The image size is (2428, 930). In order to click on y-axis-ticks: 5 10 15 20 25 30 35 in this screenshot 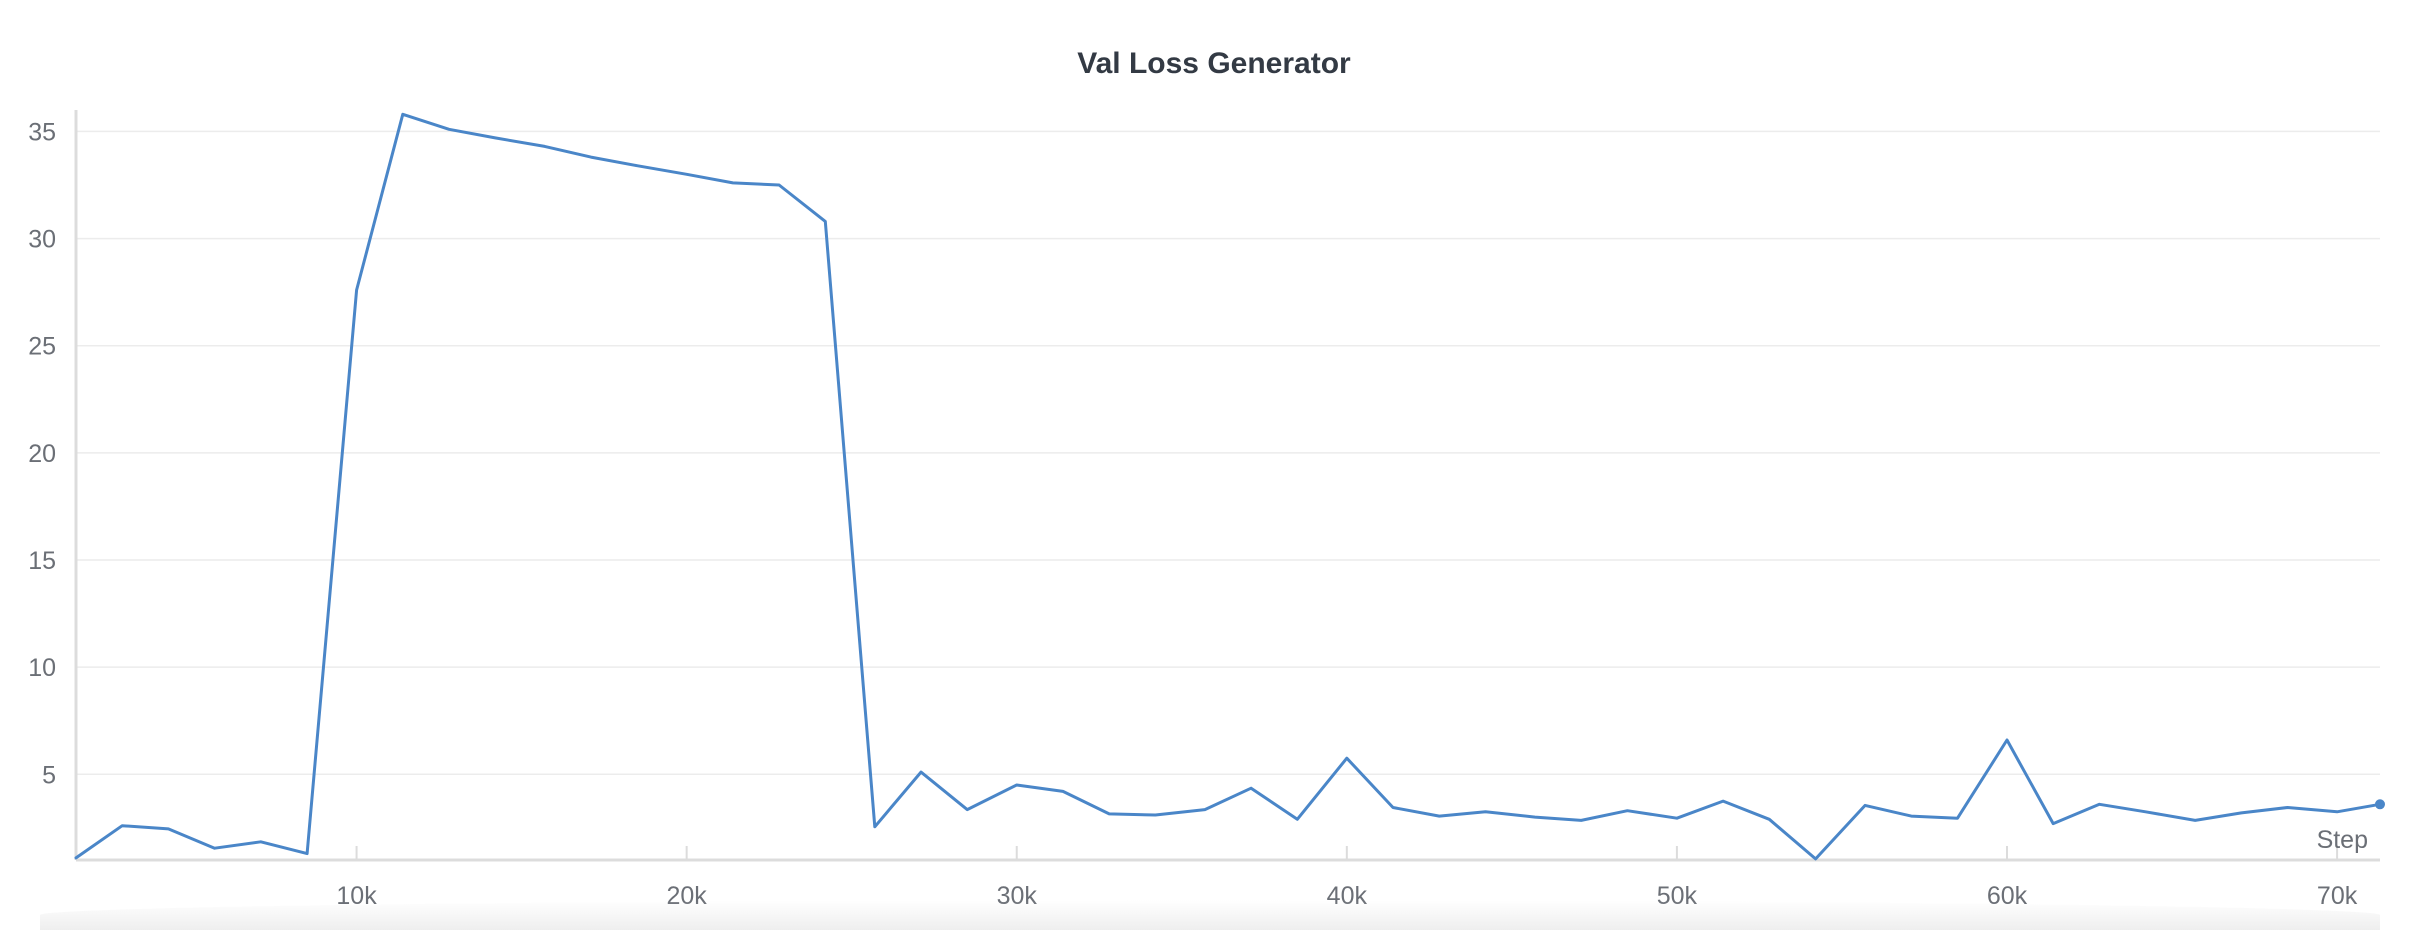, I will do `click(42, 453)`.